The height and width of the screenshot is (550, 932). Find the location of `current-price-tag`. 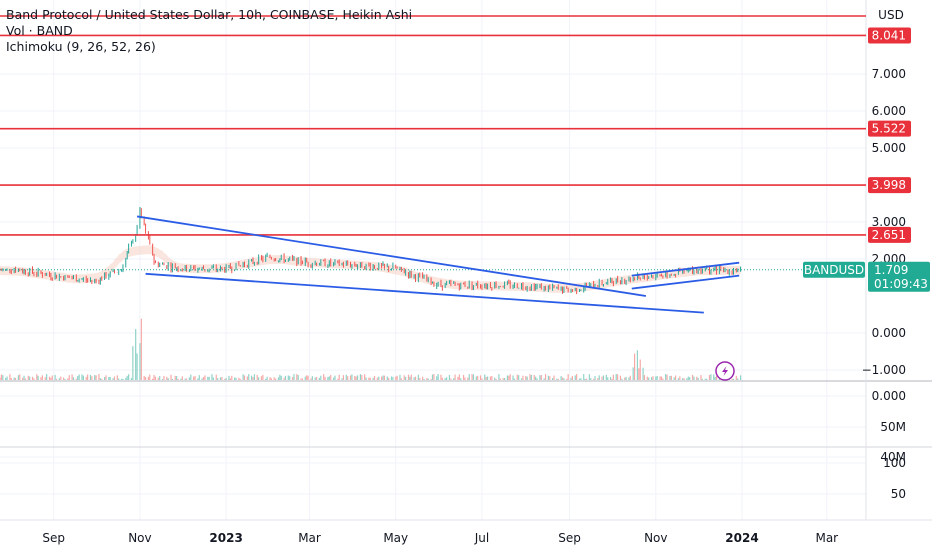

current-price-tag is located at coordinates (899, 276).